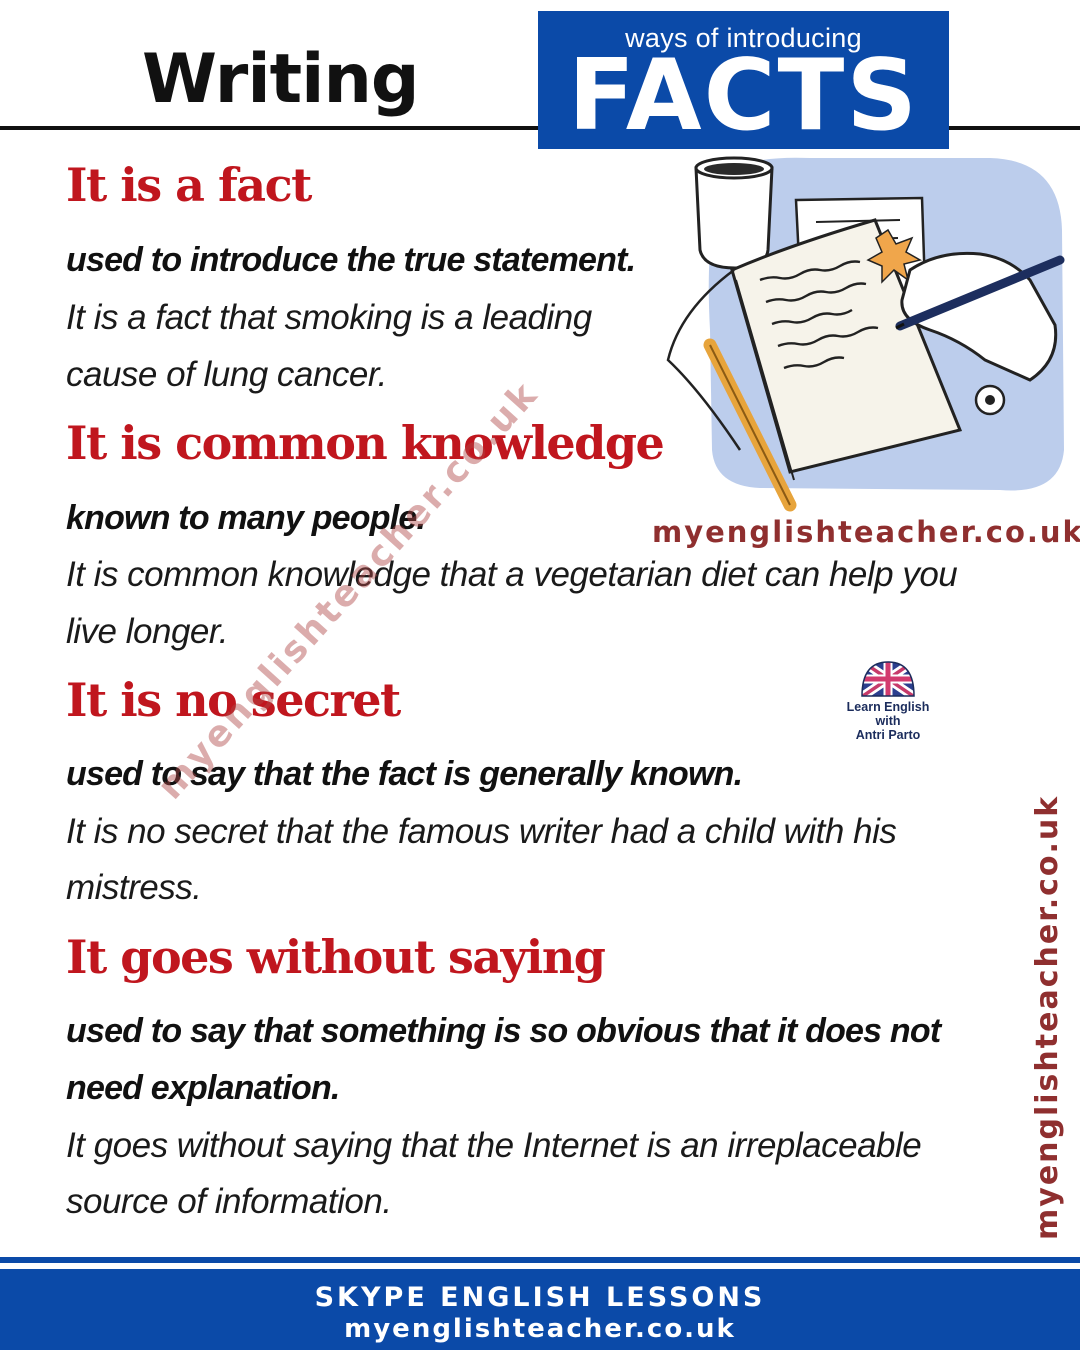  I want to click on footer-stripe, so click(540, 1260).